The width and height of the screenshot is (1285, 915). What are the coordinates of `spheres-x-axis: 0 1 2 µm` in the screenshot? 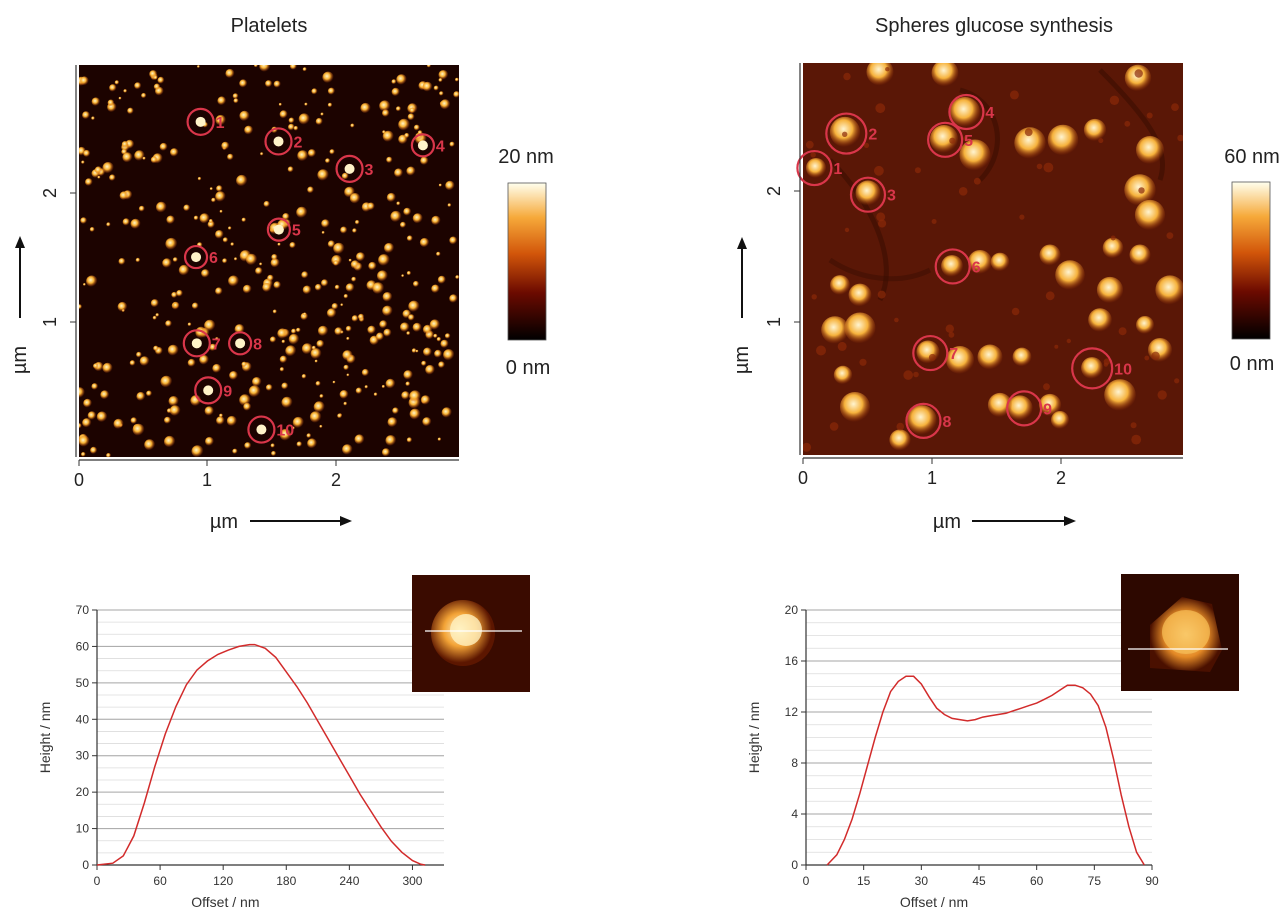 It's located at (990, 495).